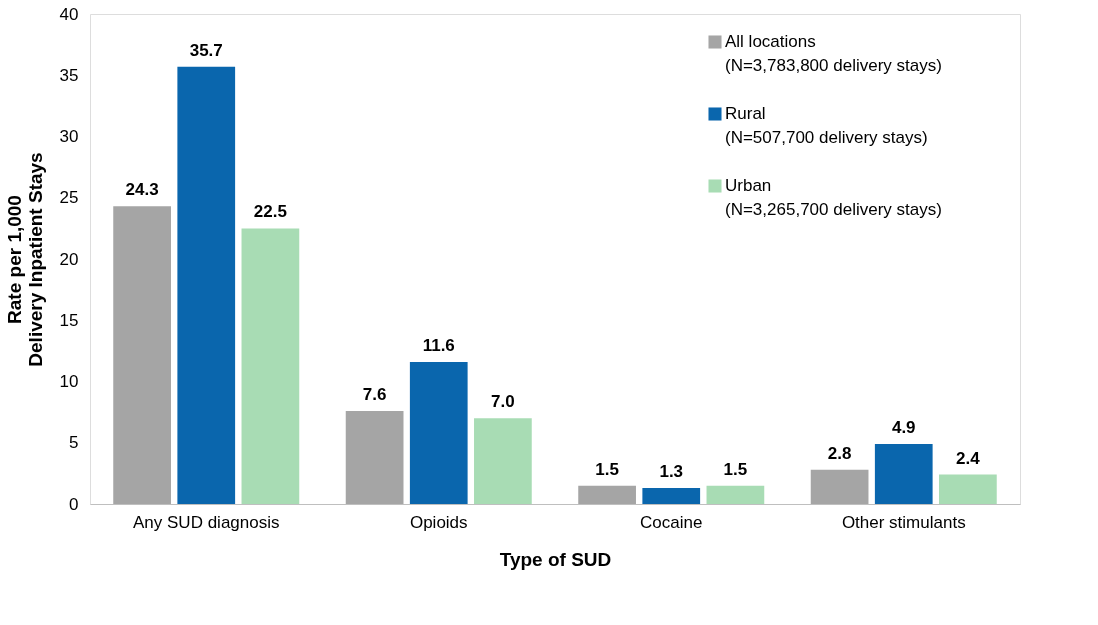 The width and height of the screenshot is (1098, 625). What do you see at coordinates (826, 125) in the screenshot?
I see `legend-label: Rural (N=507,700 delivery stays)` at bounding box center [826, 125].